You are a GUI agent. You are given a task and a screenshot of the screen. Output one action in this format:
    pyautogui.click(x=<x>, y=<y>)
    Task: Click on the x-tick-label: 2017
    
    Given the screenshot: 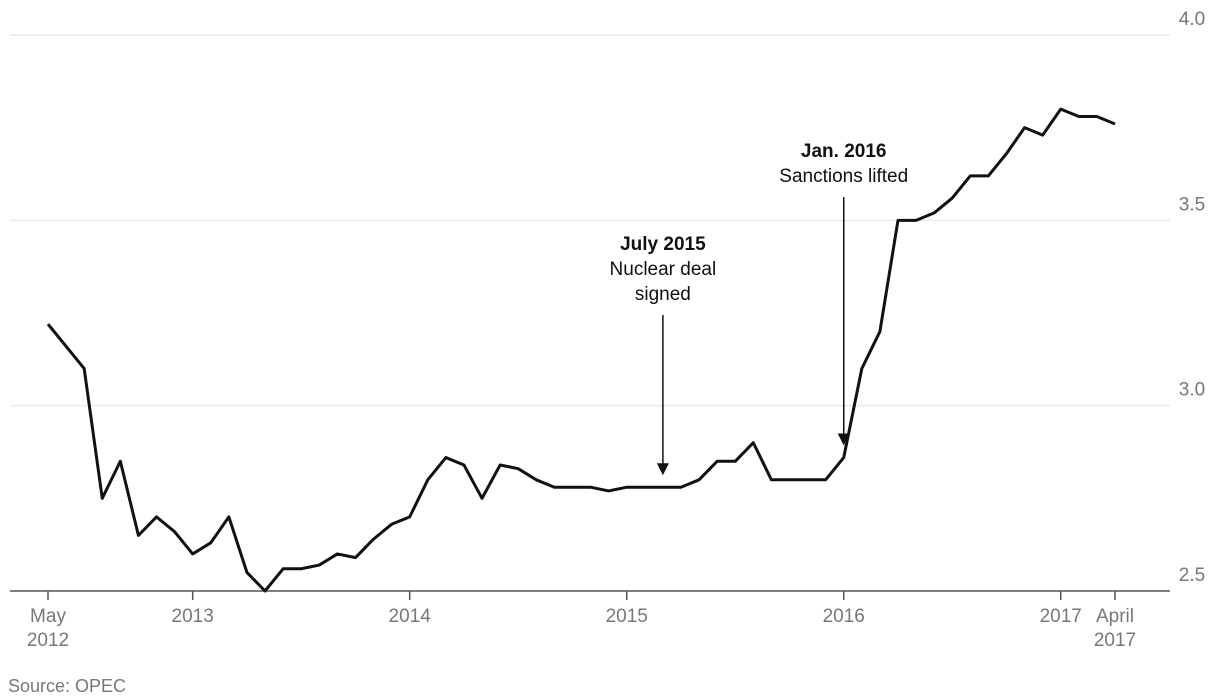 What is the action you would take?
    pyautogui.click(x=1060, y=616)
    